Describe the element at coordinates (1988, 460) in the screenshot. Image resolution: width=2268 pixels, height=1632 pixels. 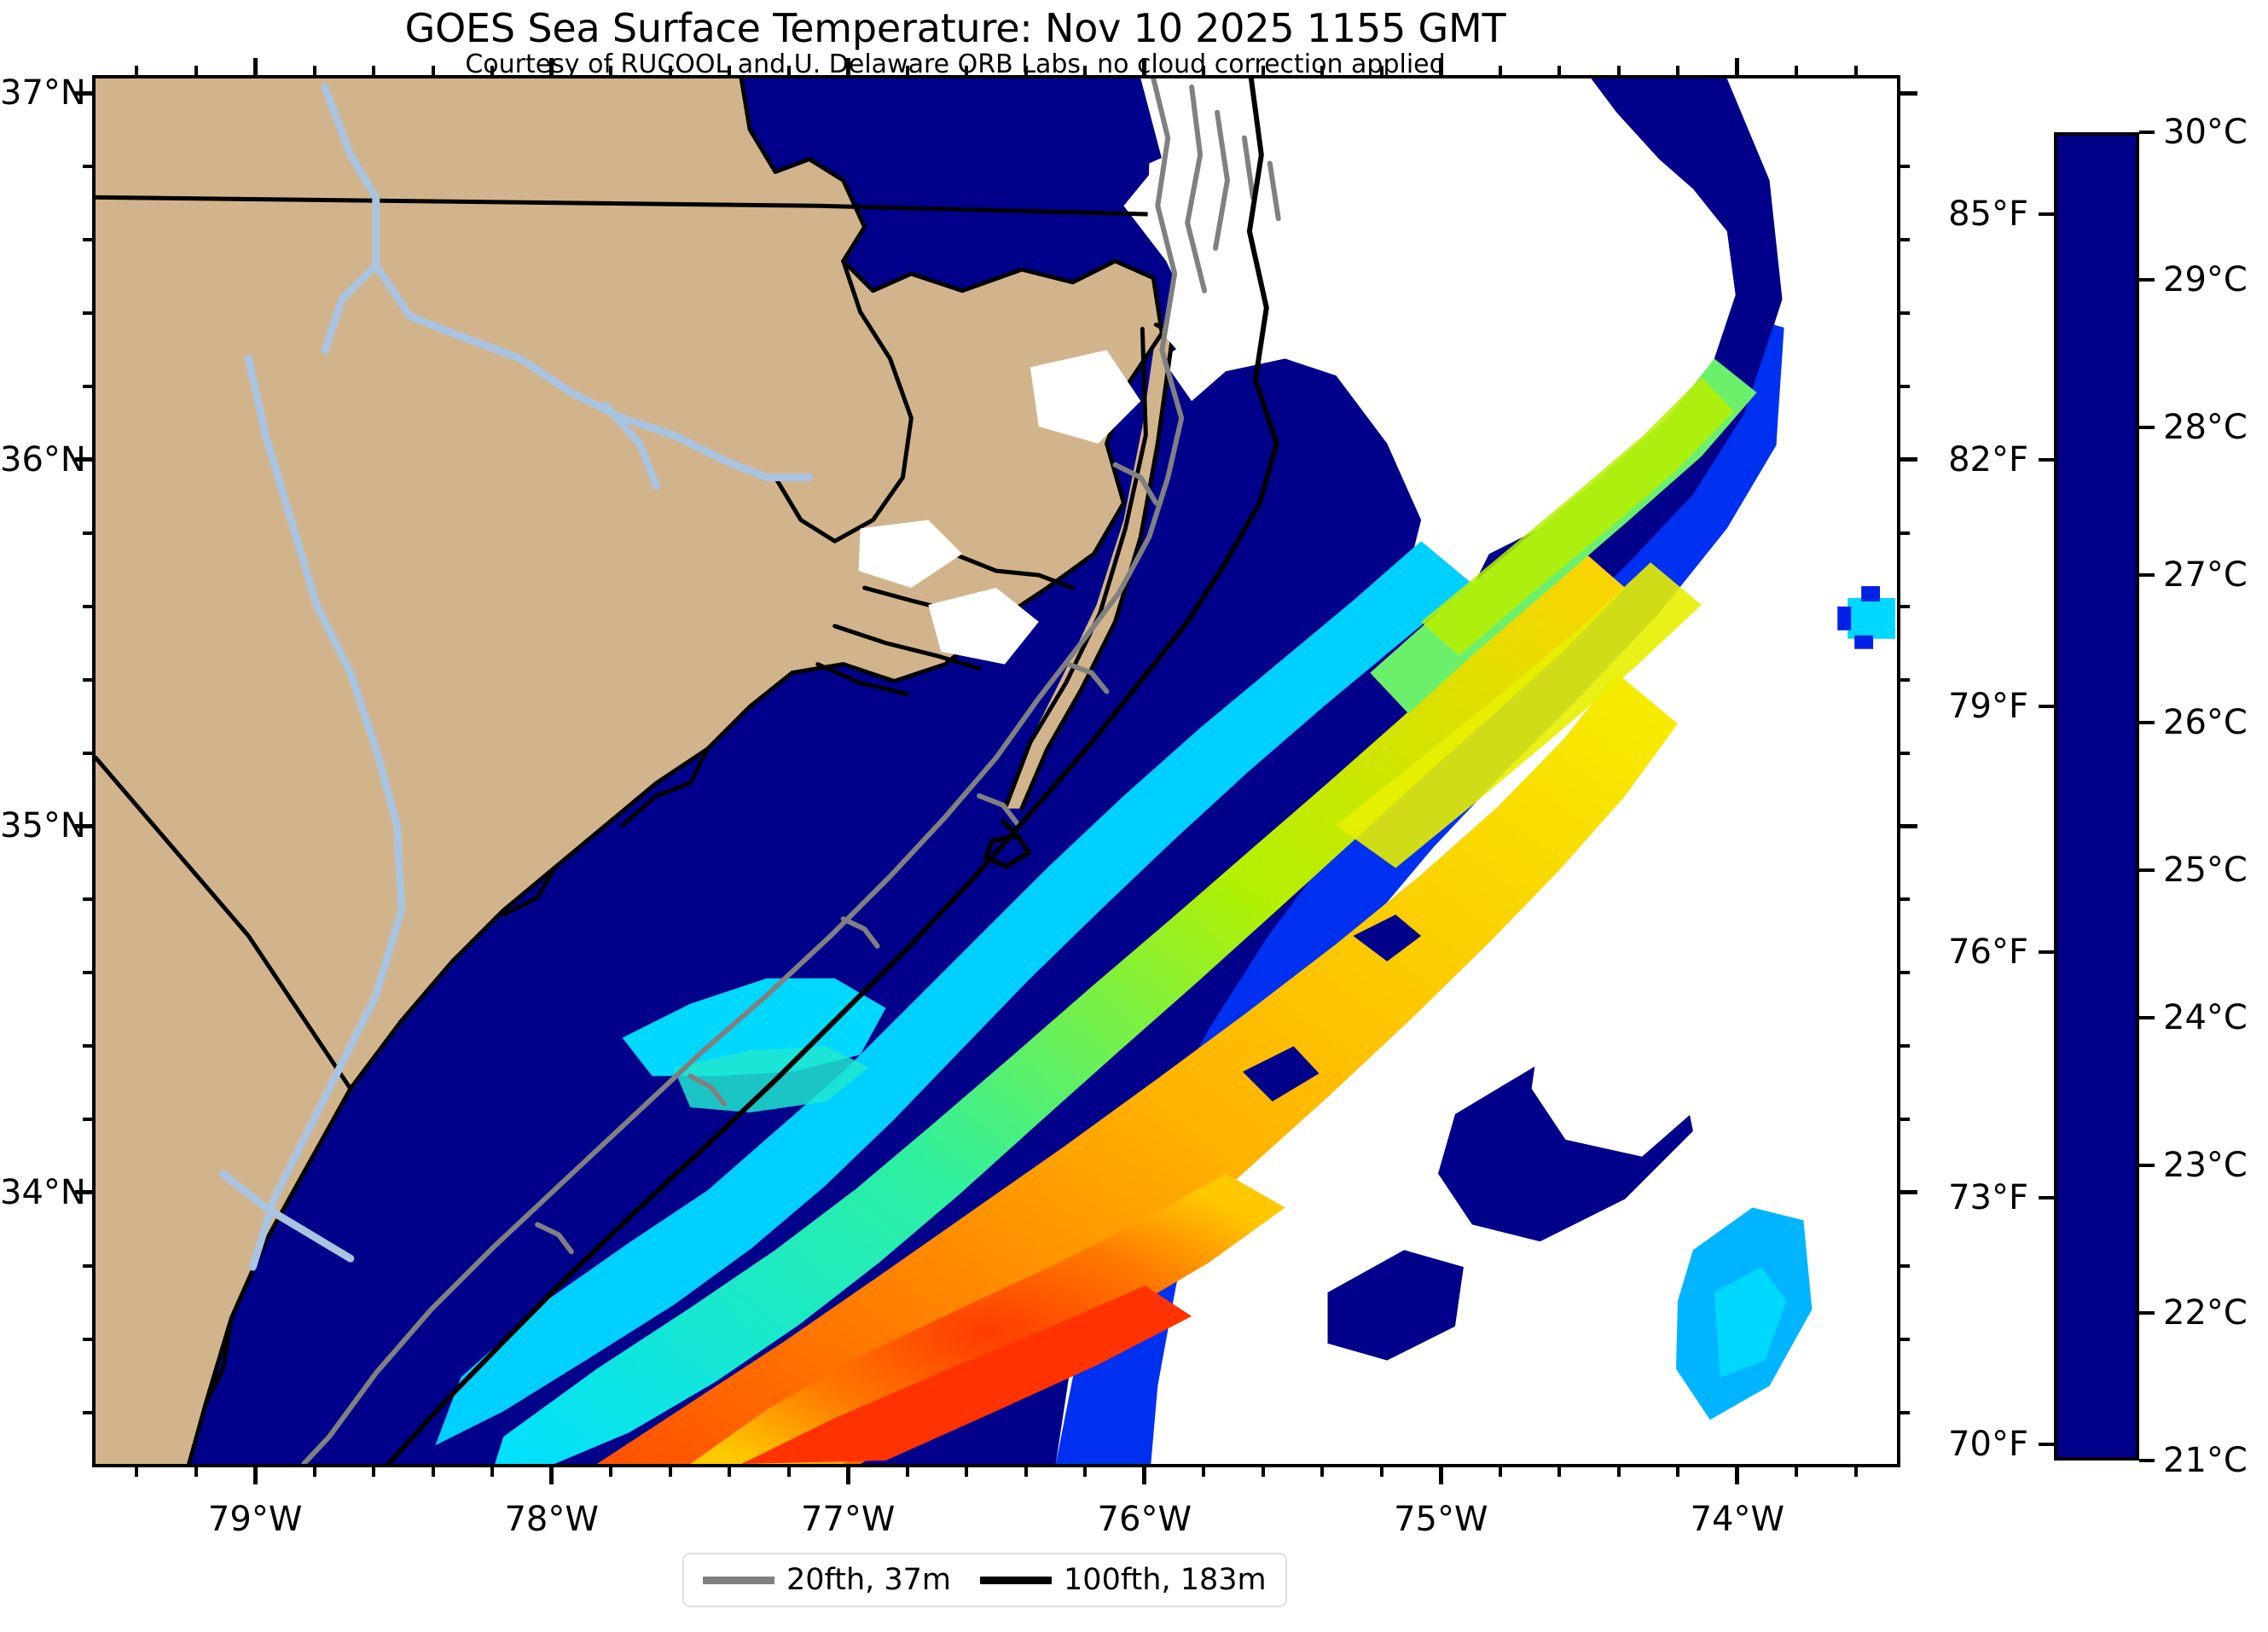
I see `colorbar-label-fahrenheit: 82°F` at that location.